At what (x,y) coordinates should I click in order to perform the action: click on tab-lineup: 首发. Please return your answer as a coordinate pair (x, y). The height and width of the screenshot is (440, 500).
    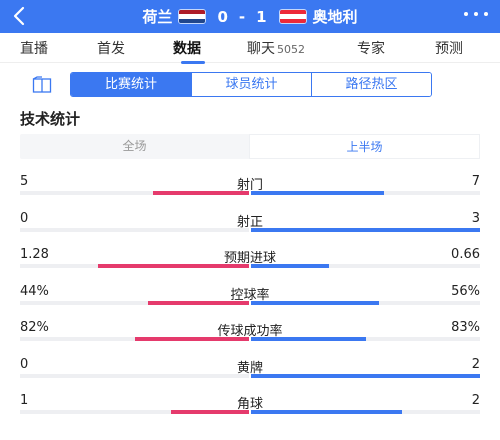
    Looking at the image, I should click on (111, 49).